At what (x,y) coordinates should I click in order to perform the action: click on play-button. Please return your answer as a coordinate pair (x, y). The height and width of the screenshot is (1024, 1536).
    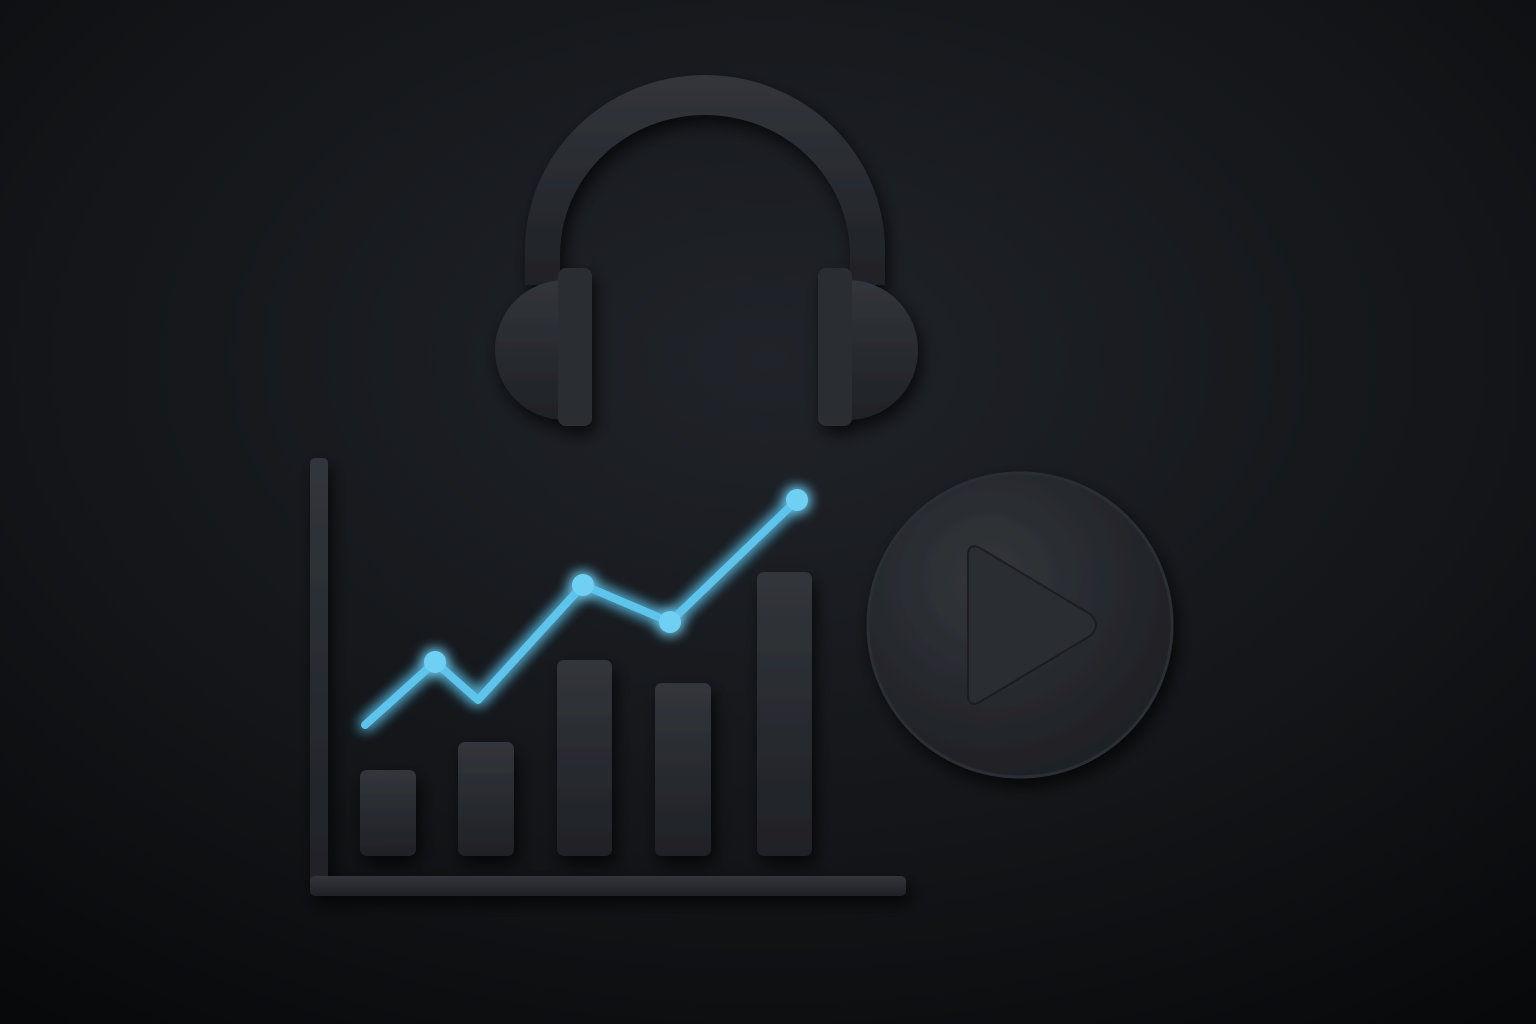
    Looking at the image, I should click on (1020, 625).